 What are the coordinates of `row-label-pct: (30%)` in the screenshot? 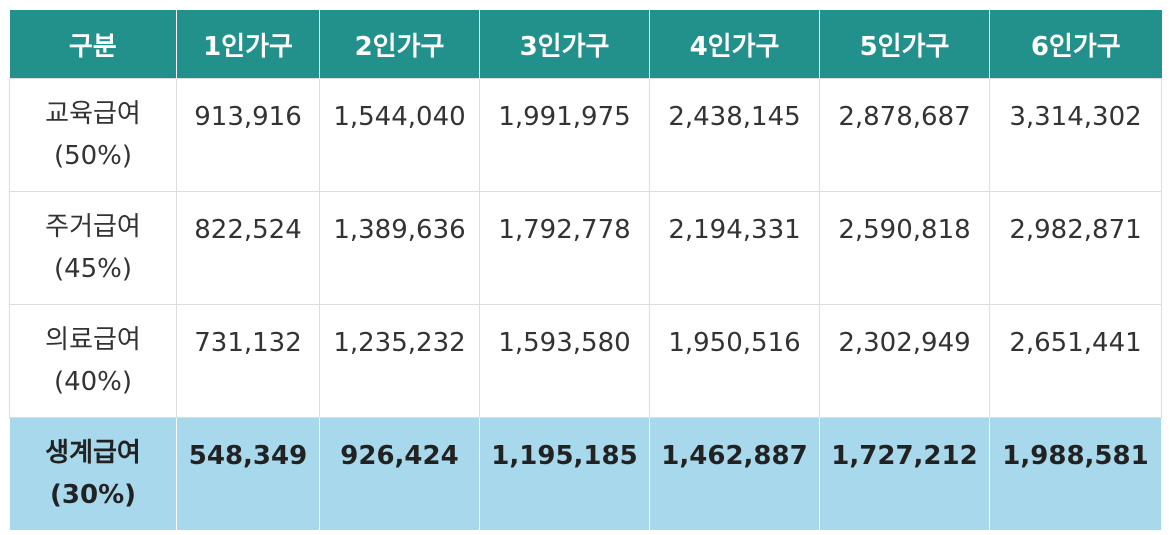 It's located at (93, 495).